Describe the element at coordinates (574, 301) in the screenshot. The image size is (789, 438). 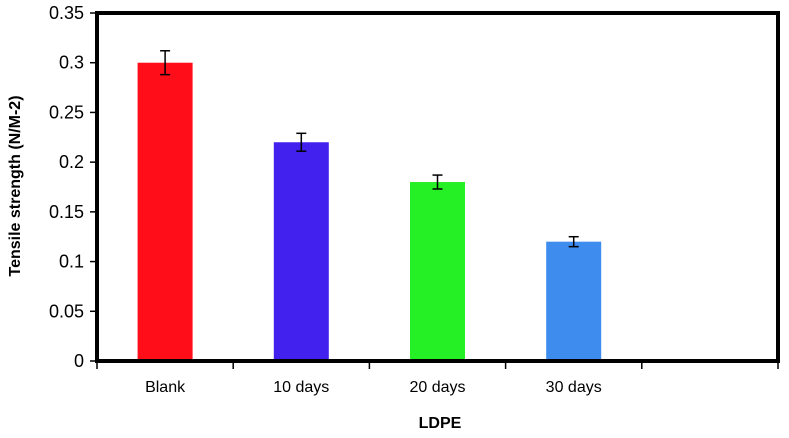
I see `bar-30-days` at that location.